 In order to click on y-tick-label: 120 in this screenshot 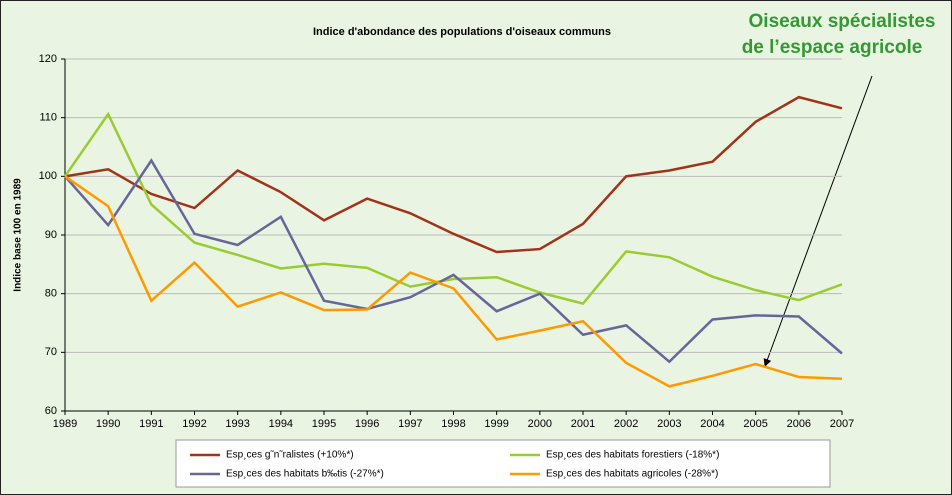, I will do `click(48, 59)`.